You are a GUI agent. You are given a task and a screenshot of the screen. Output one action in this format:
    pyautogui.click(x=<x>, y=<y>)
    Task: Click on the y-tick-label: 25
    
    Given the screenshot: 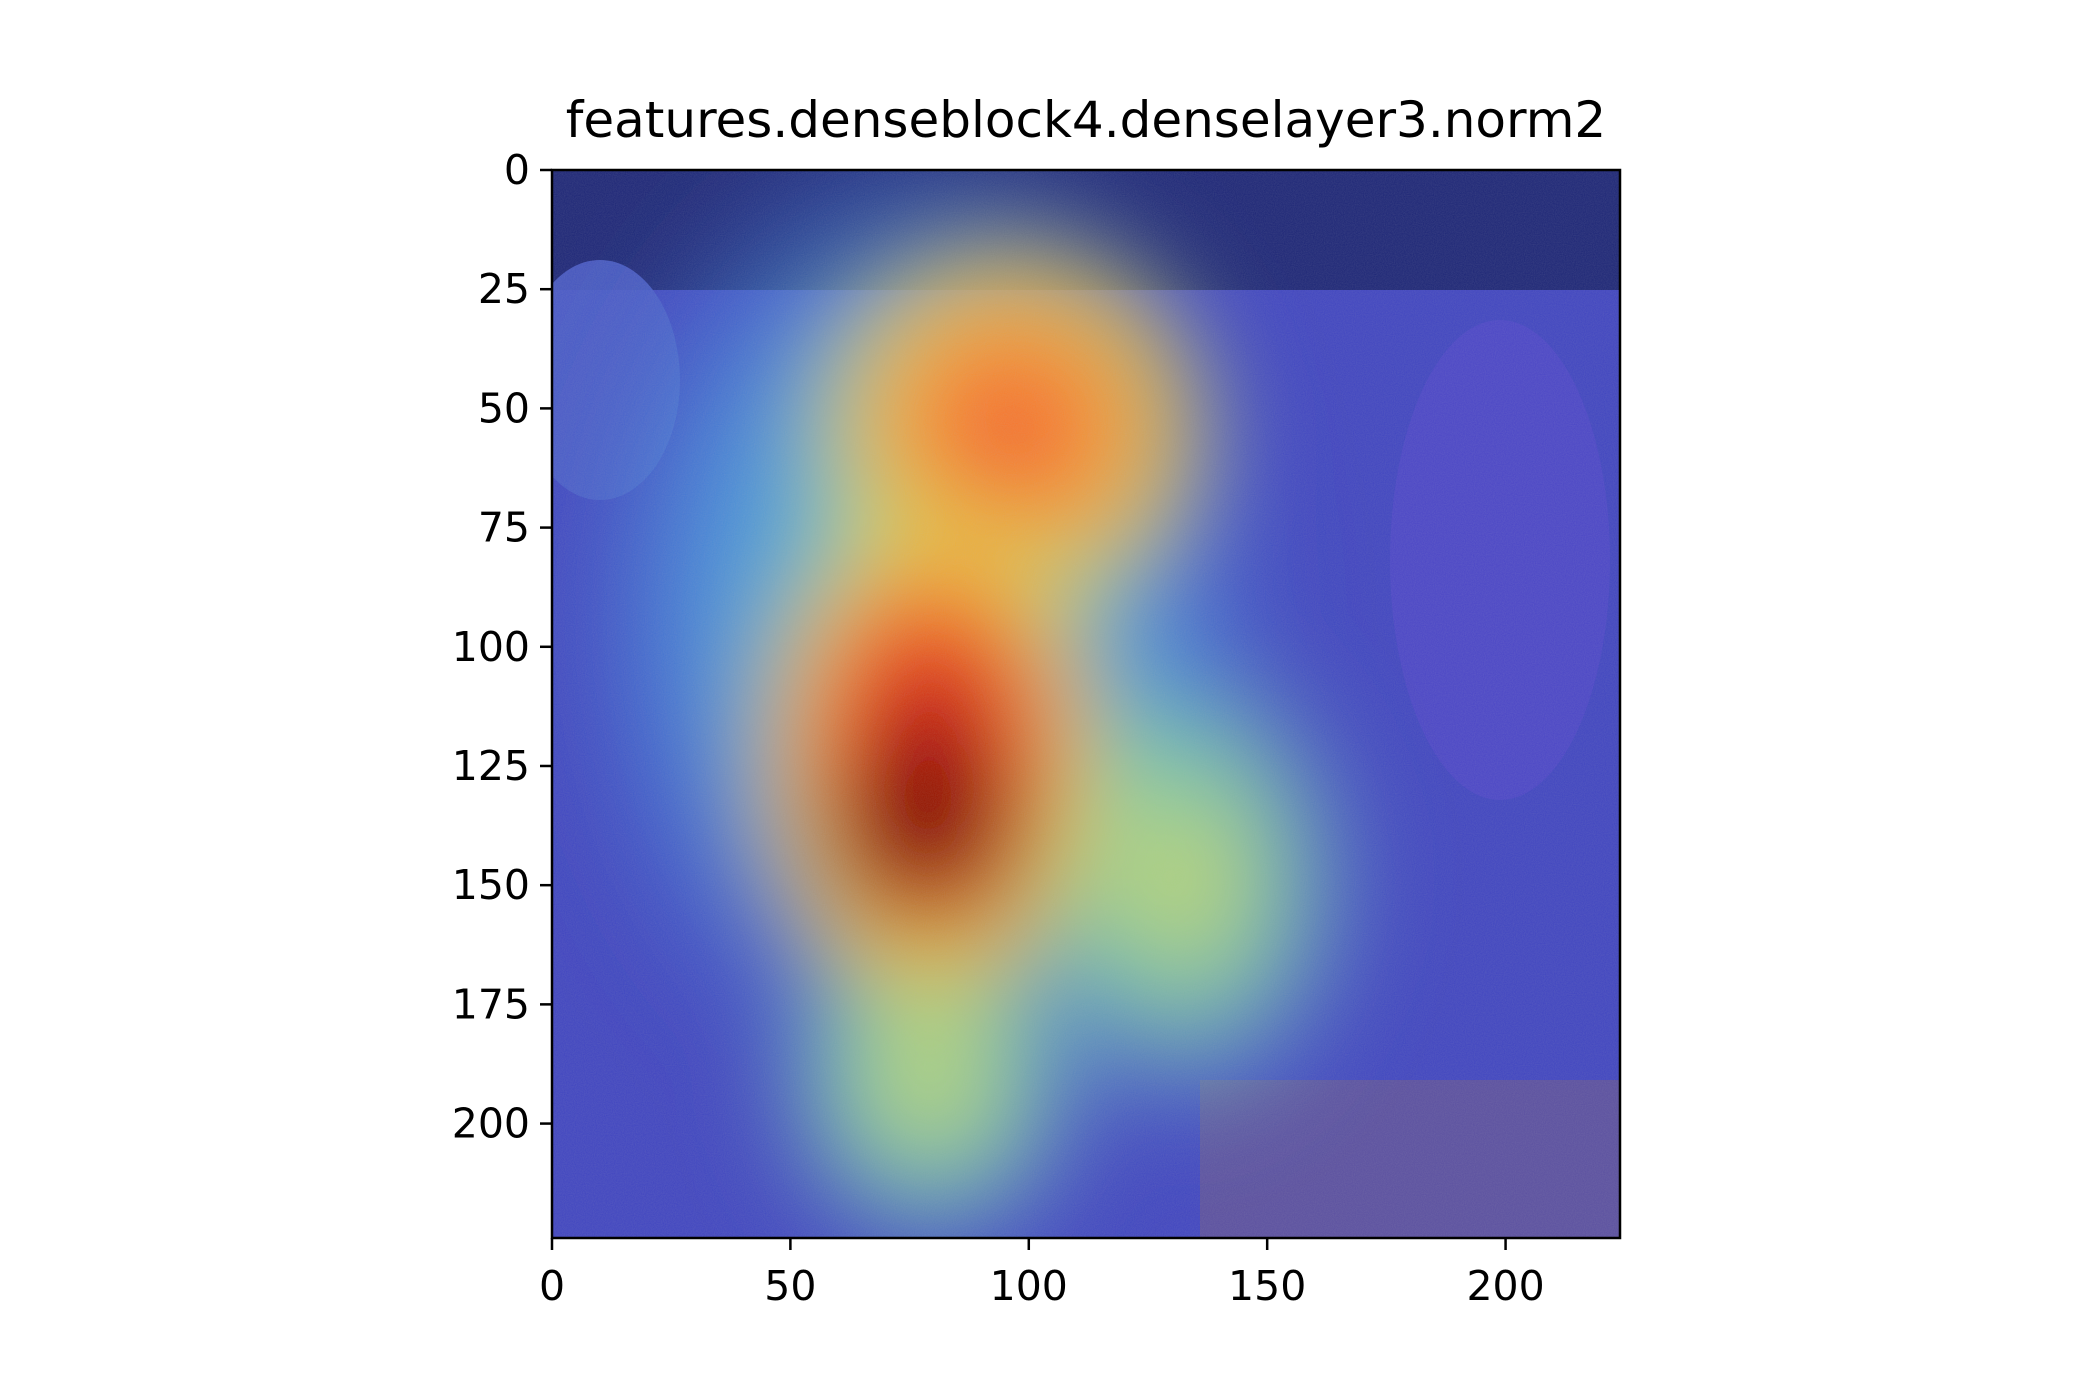 What is the action you would take?
    pyautogui.click(x=504, y=289)
    